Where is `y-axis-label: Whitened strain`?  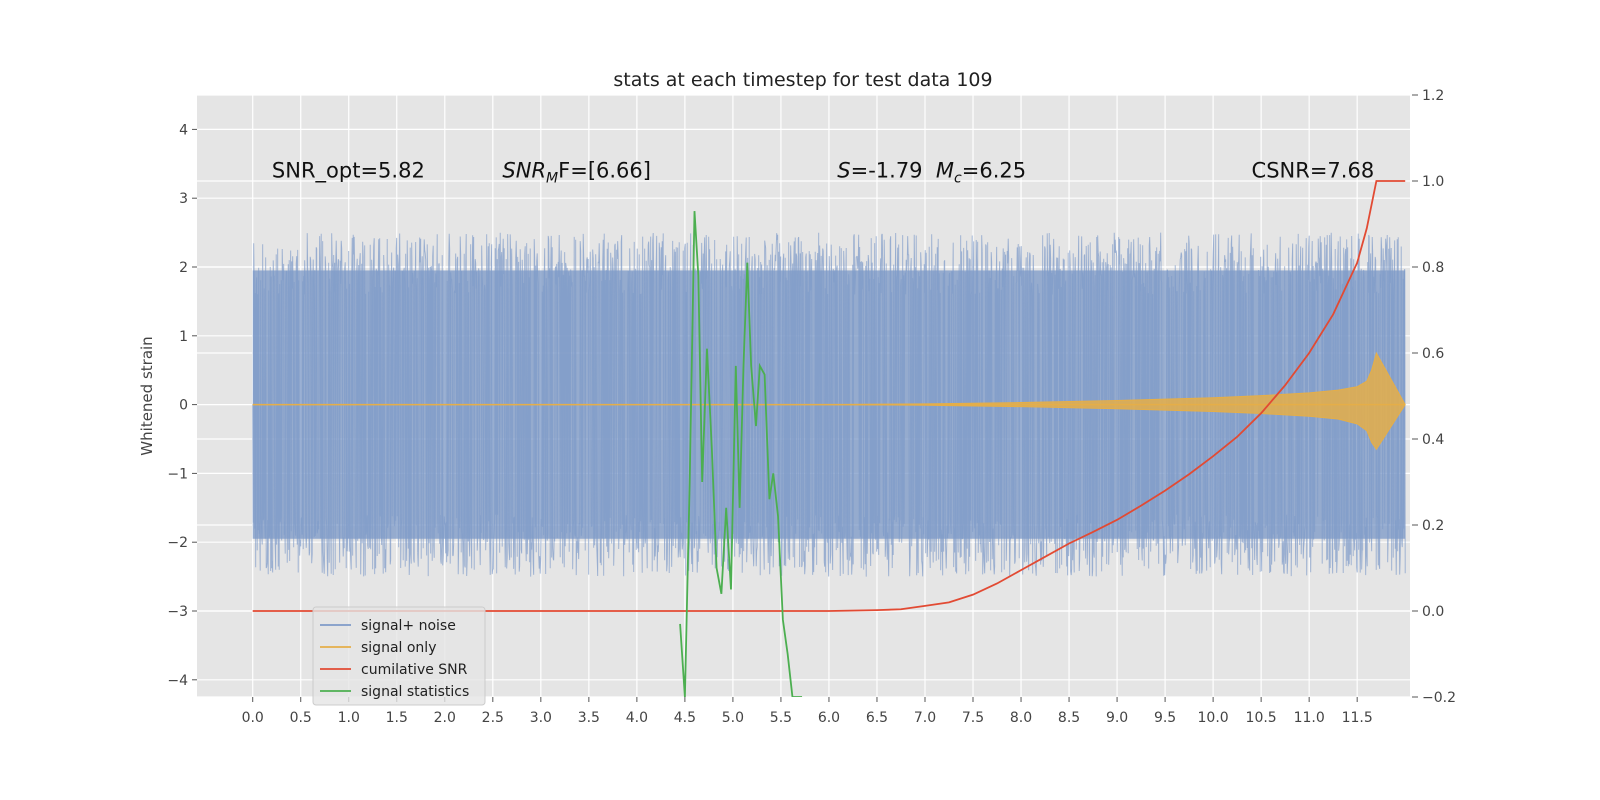 y-axis-label: Whitened strain is located at coordinates (147, 395).